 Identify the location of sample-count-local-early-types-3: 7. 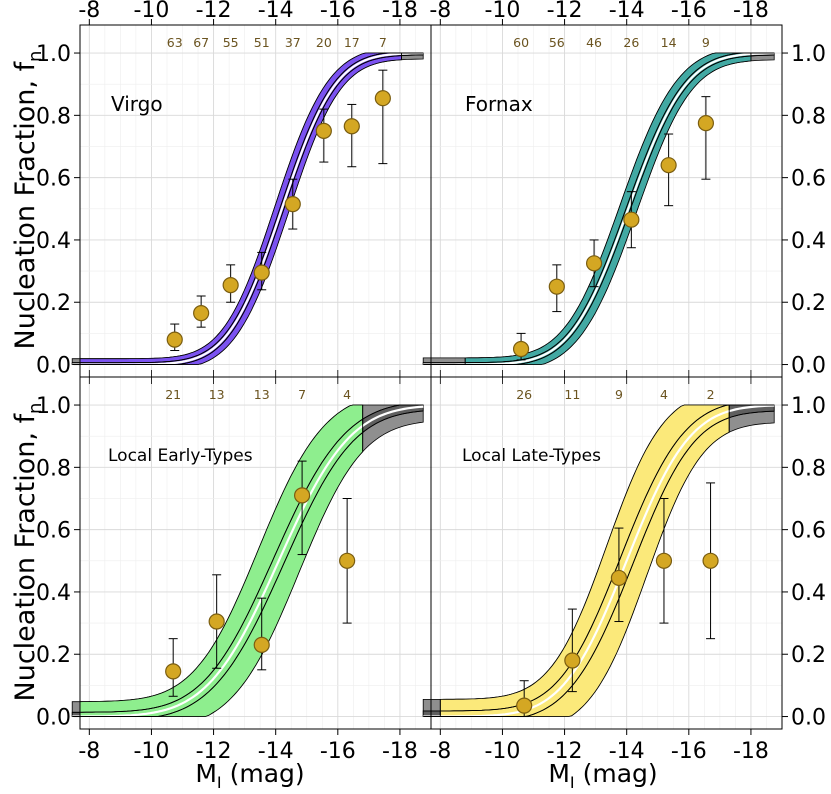
(302, 394).